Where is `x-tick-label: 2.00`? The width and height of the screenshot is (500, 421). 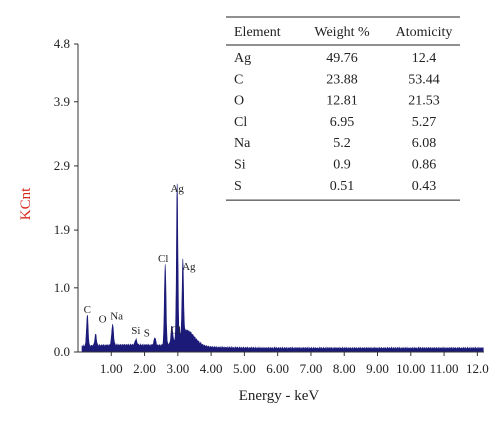 x-tick-label: 2.00 is located at coordinates (144, 368).